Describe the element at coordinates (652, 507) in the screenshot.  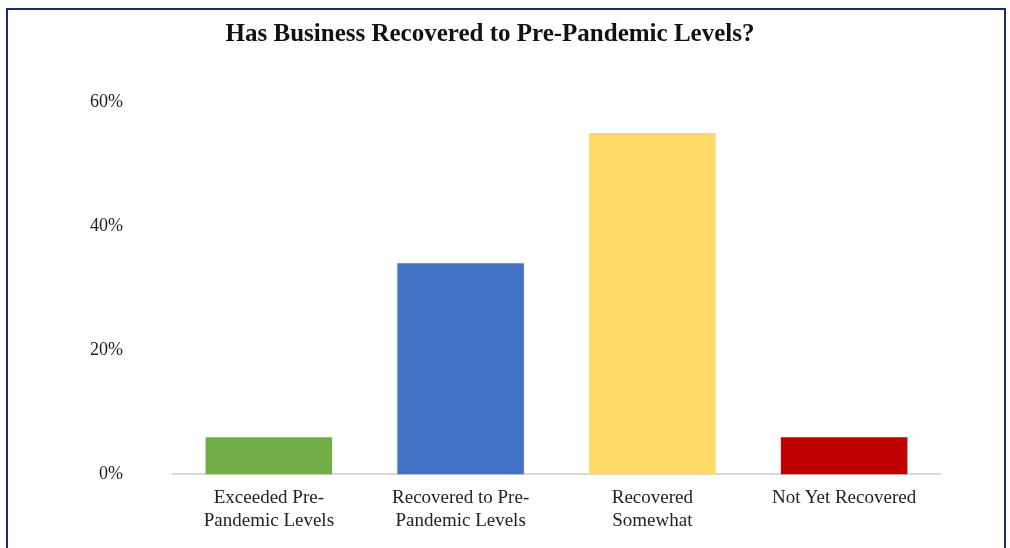
I see `x-tick-label: Recovered Somewhat` at that location.